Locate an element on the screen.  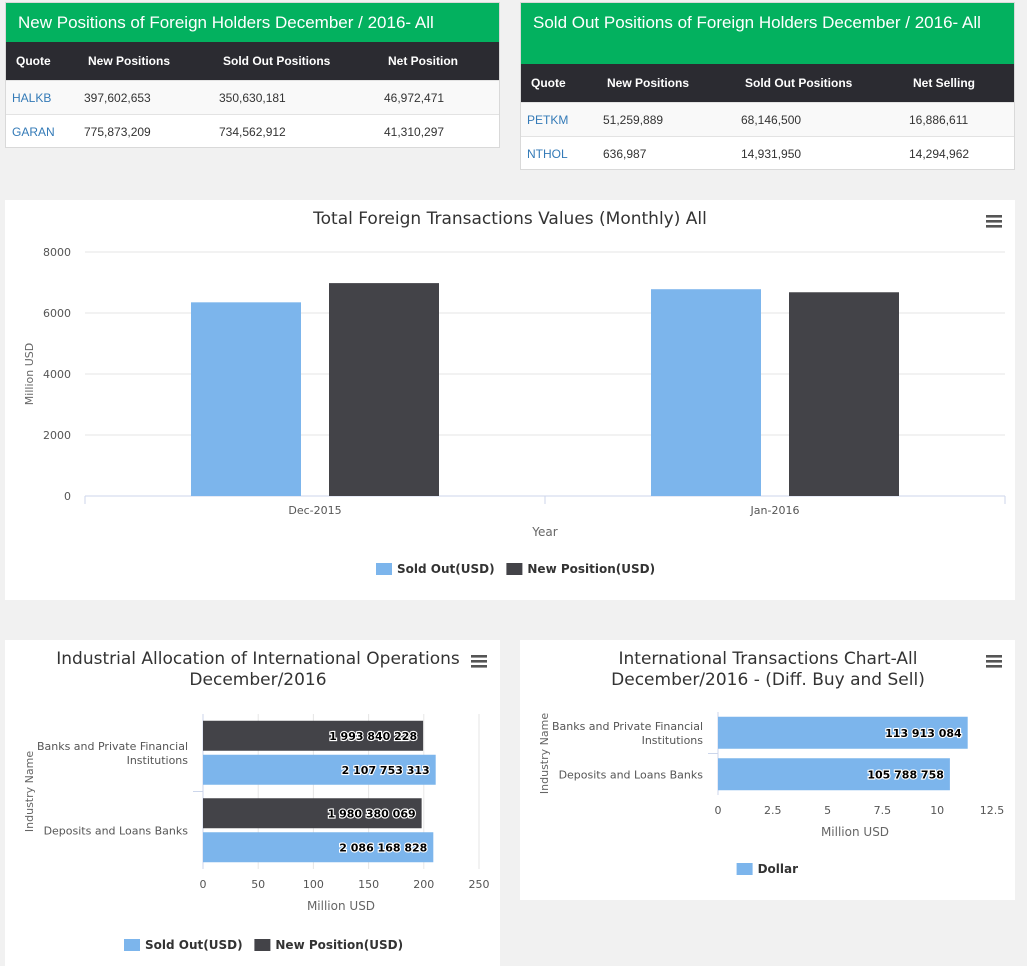
quote-cell: NTHOL is located at coordinates (559, 153).